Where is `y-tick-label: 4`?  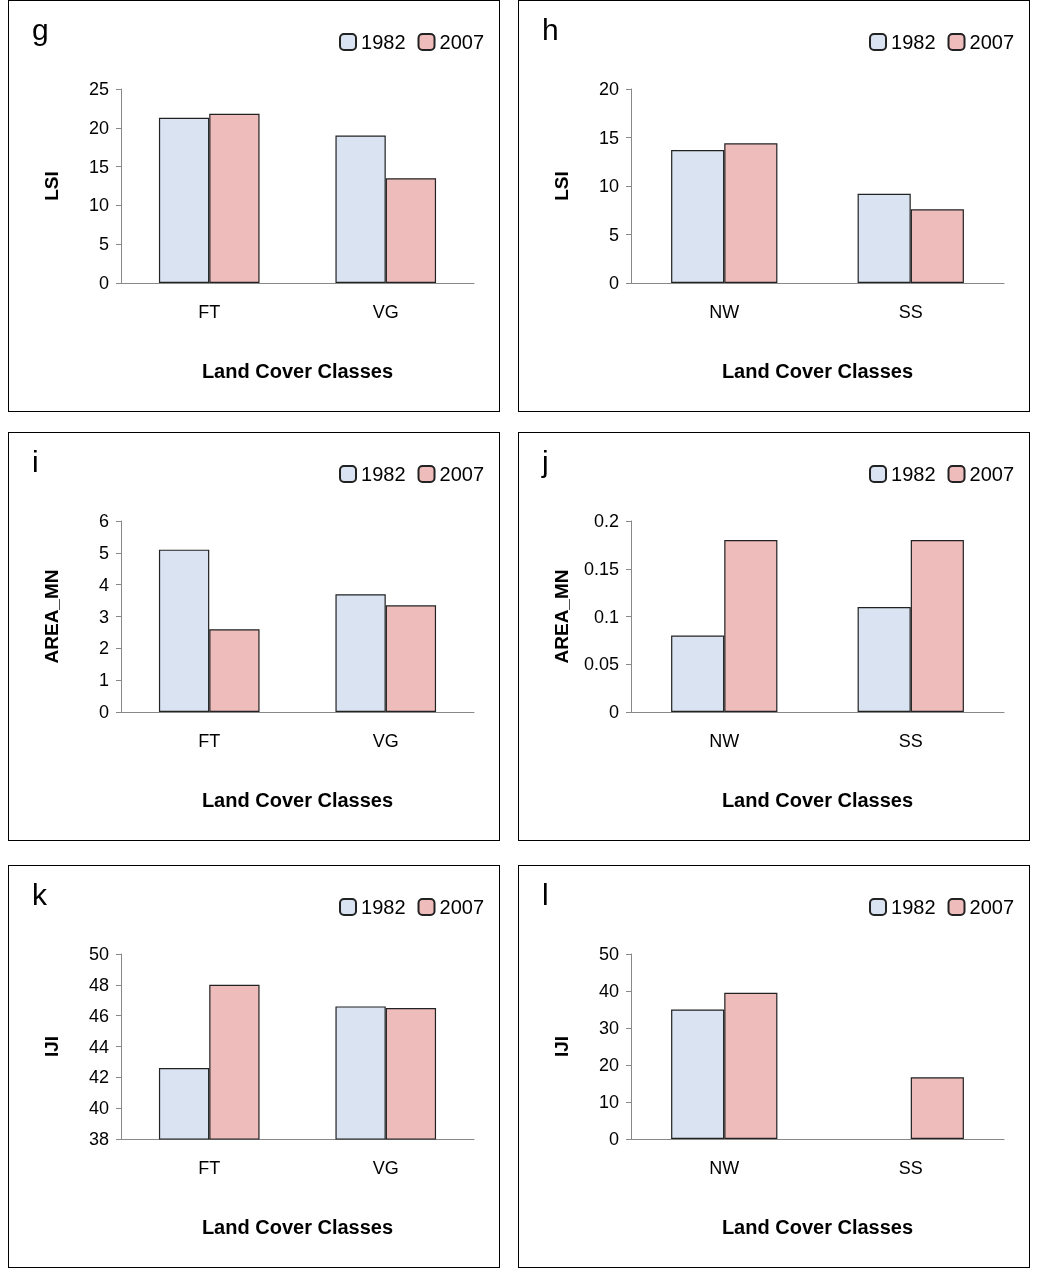
y-tick-label: 4 is located at coordinates (103, 584).